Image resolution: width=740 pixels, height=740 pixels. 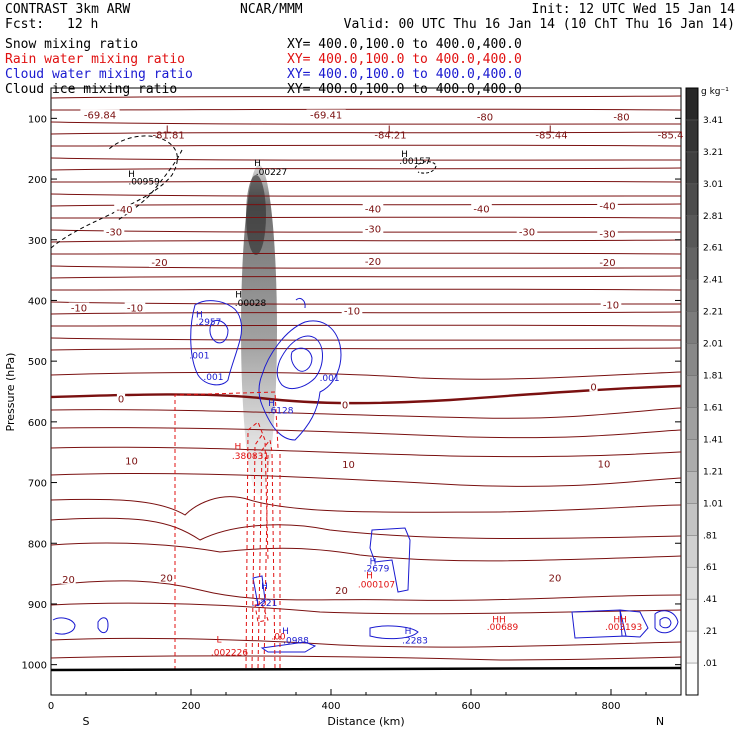 What do you see at coordinates (713, 440) in the screenshot?
I see `colorbar-level-label: 1.41` at bounding box center [713, 440].